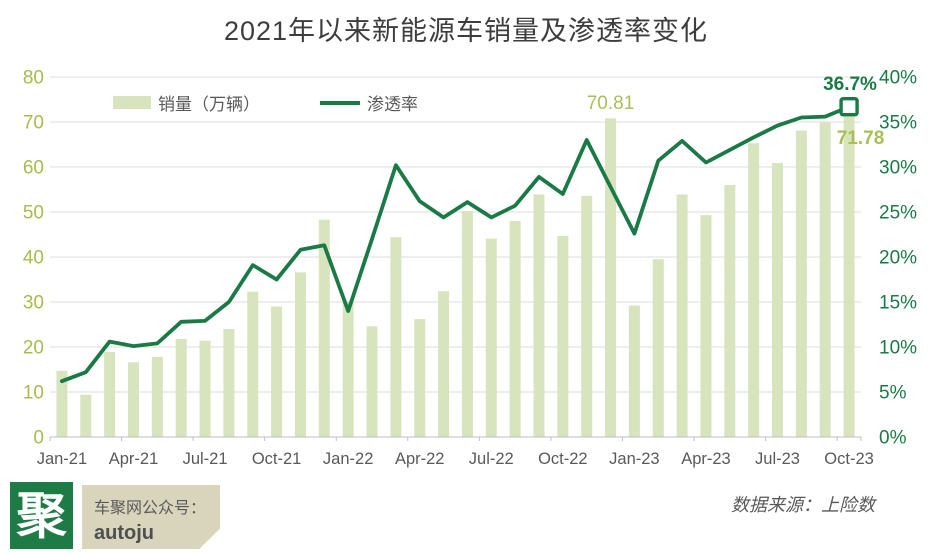 The image size is (932, 556). I want to click on penetration-legend-swatch, so click(340, 102).